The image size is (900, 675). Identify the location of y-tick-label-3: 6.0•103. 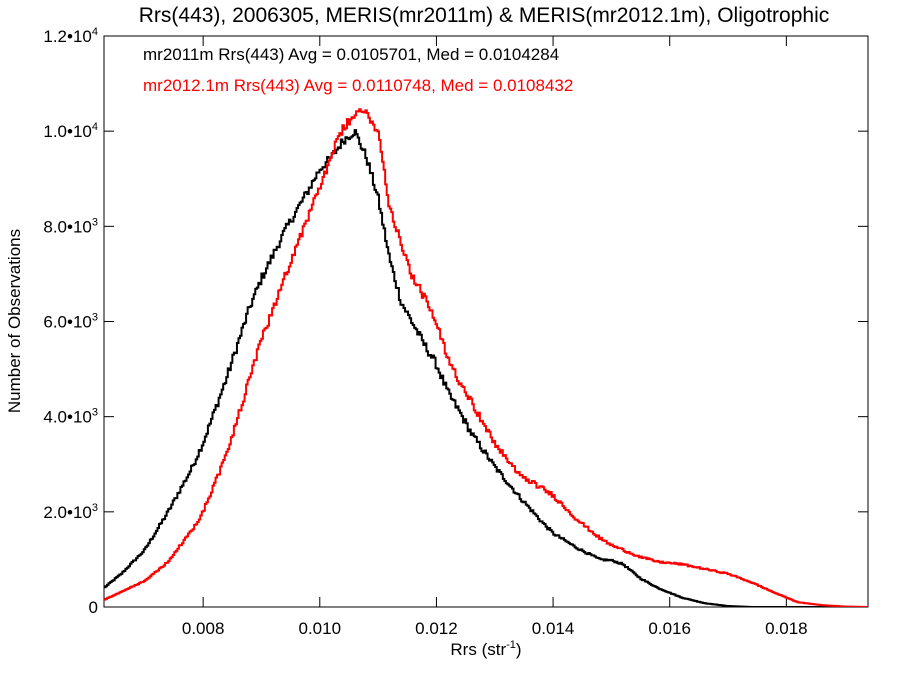
(70, 322).